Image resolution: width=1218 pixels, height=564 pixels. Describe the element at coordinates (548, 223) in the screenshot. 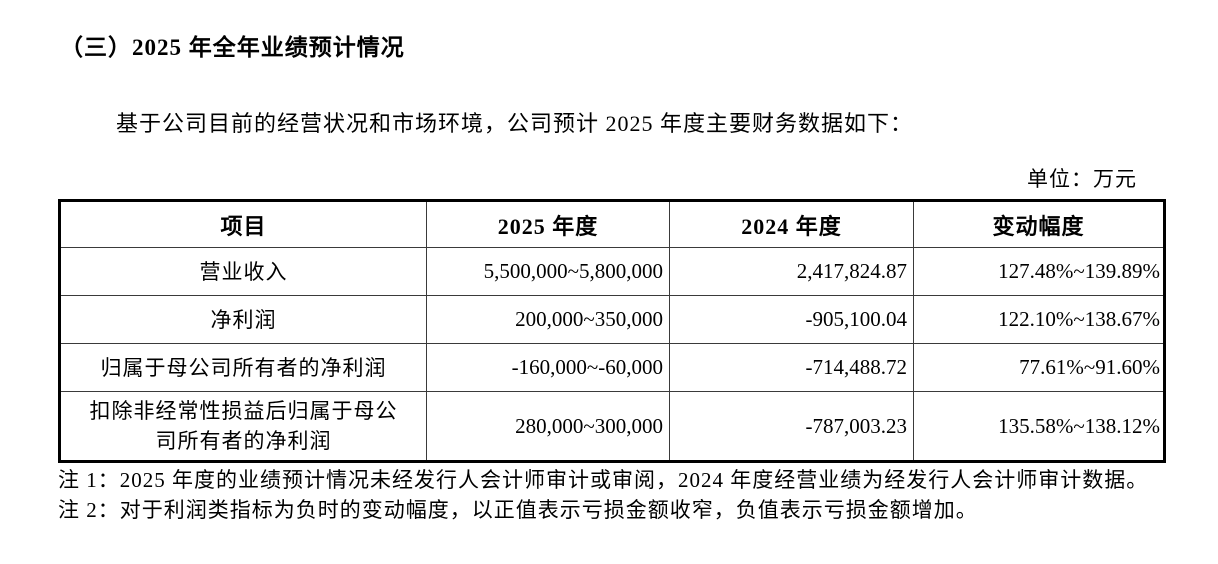

I see `header-2025: 2025 年度` at that location.